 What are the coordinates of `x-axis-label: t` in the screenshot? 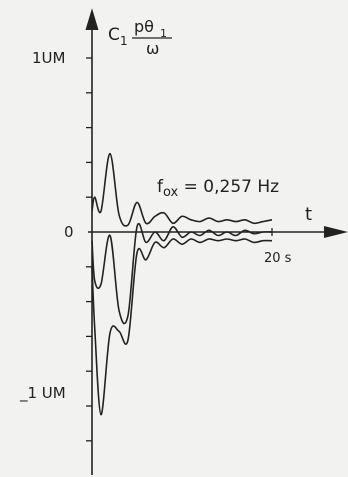 It's located at (308, 214).